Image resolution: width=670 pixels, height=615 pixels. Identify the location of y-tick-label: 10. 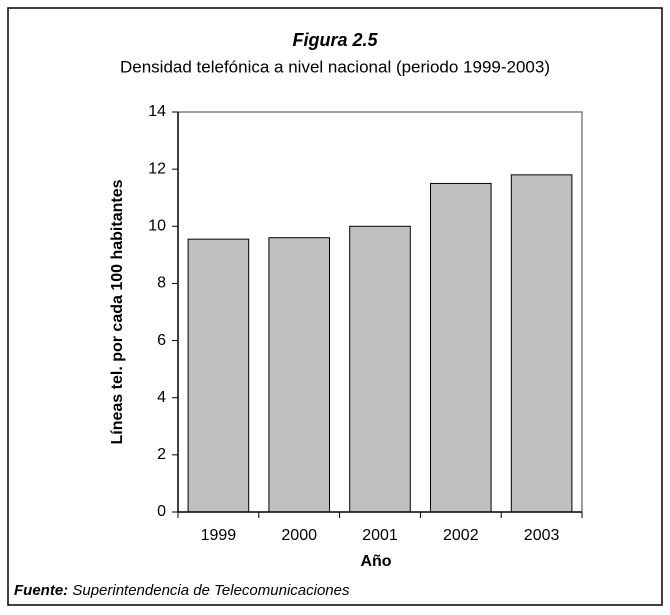
(157, 226).